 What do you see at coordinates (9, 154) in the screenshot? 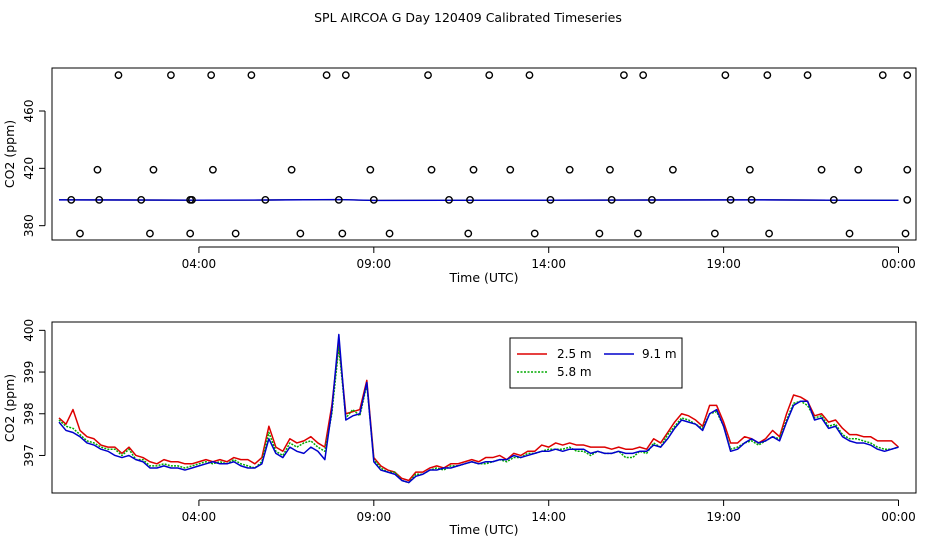
I see `top-y-axis-label: CO2 (ppm)` at bounding box center [9, 154].